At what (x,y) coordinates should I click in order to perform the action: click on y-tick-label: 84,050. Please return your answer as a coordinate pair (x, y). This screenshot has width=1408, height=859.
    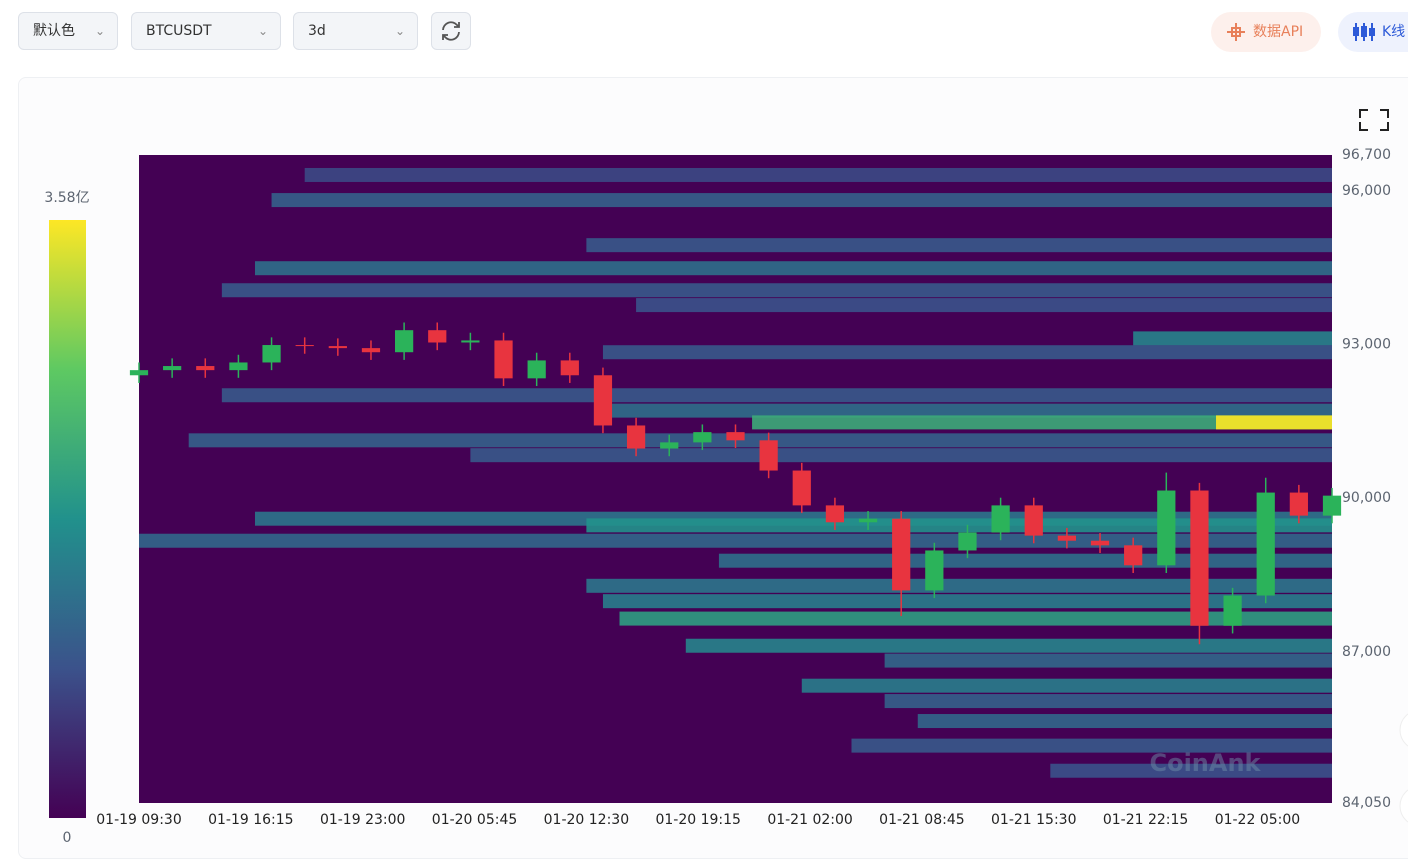
    Looking at the image, I should click on (1366, 803).